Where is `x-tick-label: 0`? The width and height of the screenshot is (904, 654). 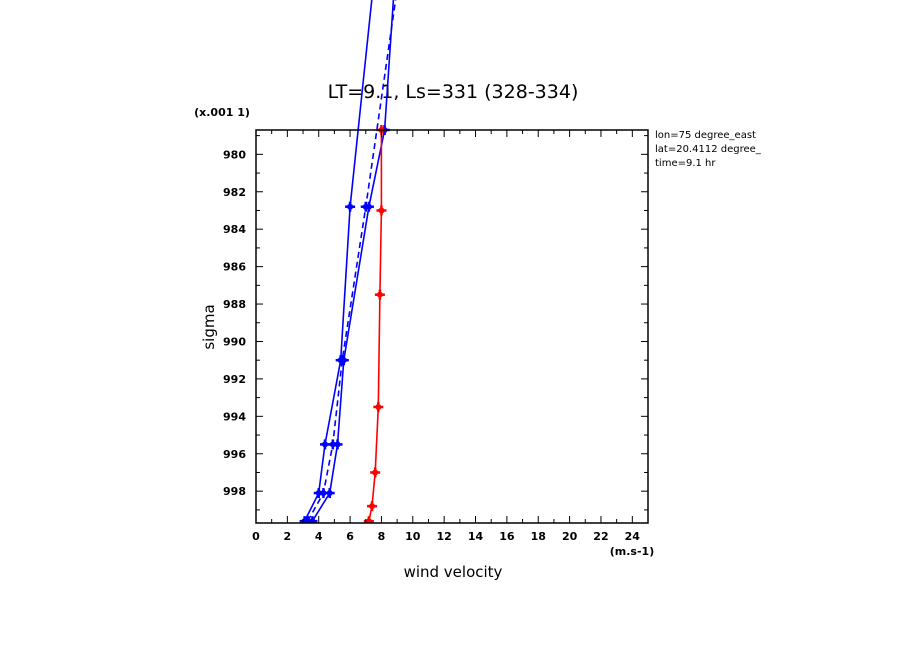
x-tick-label: 0 is located at coordinates (256, 536).